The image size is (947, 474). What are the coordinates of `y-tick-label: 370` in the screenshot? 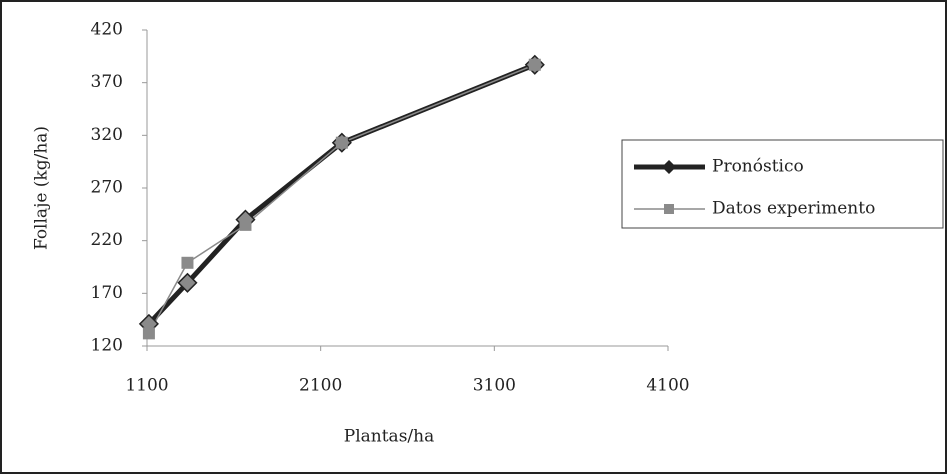 It's located at (107, 82).